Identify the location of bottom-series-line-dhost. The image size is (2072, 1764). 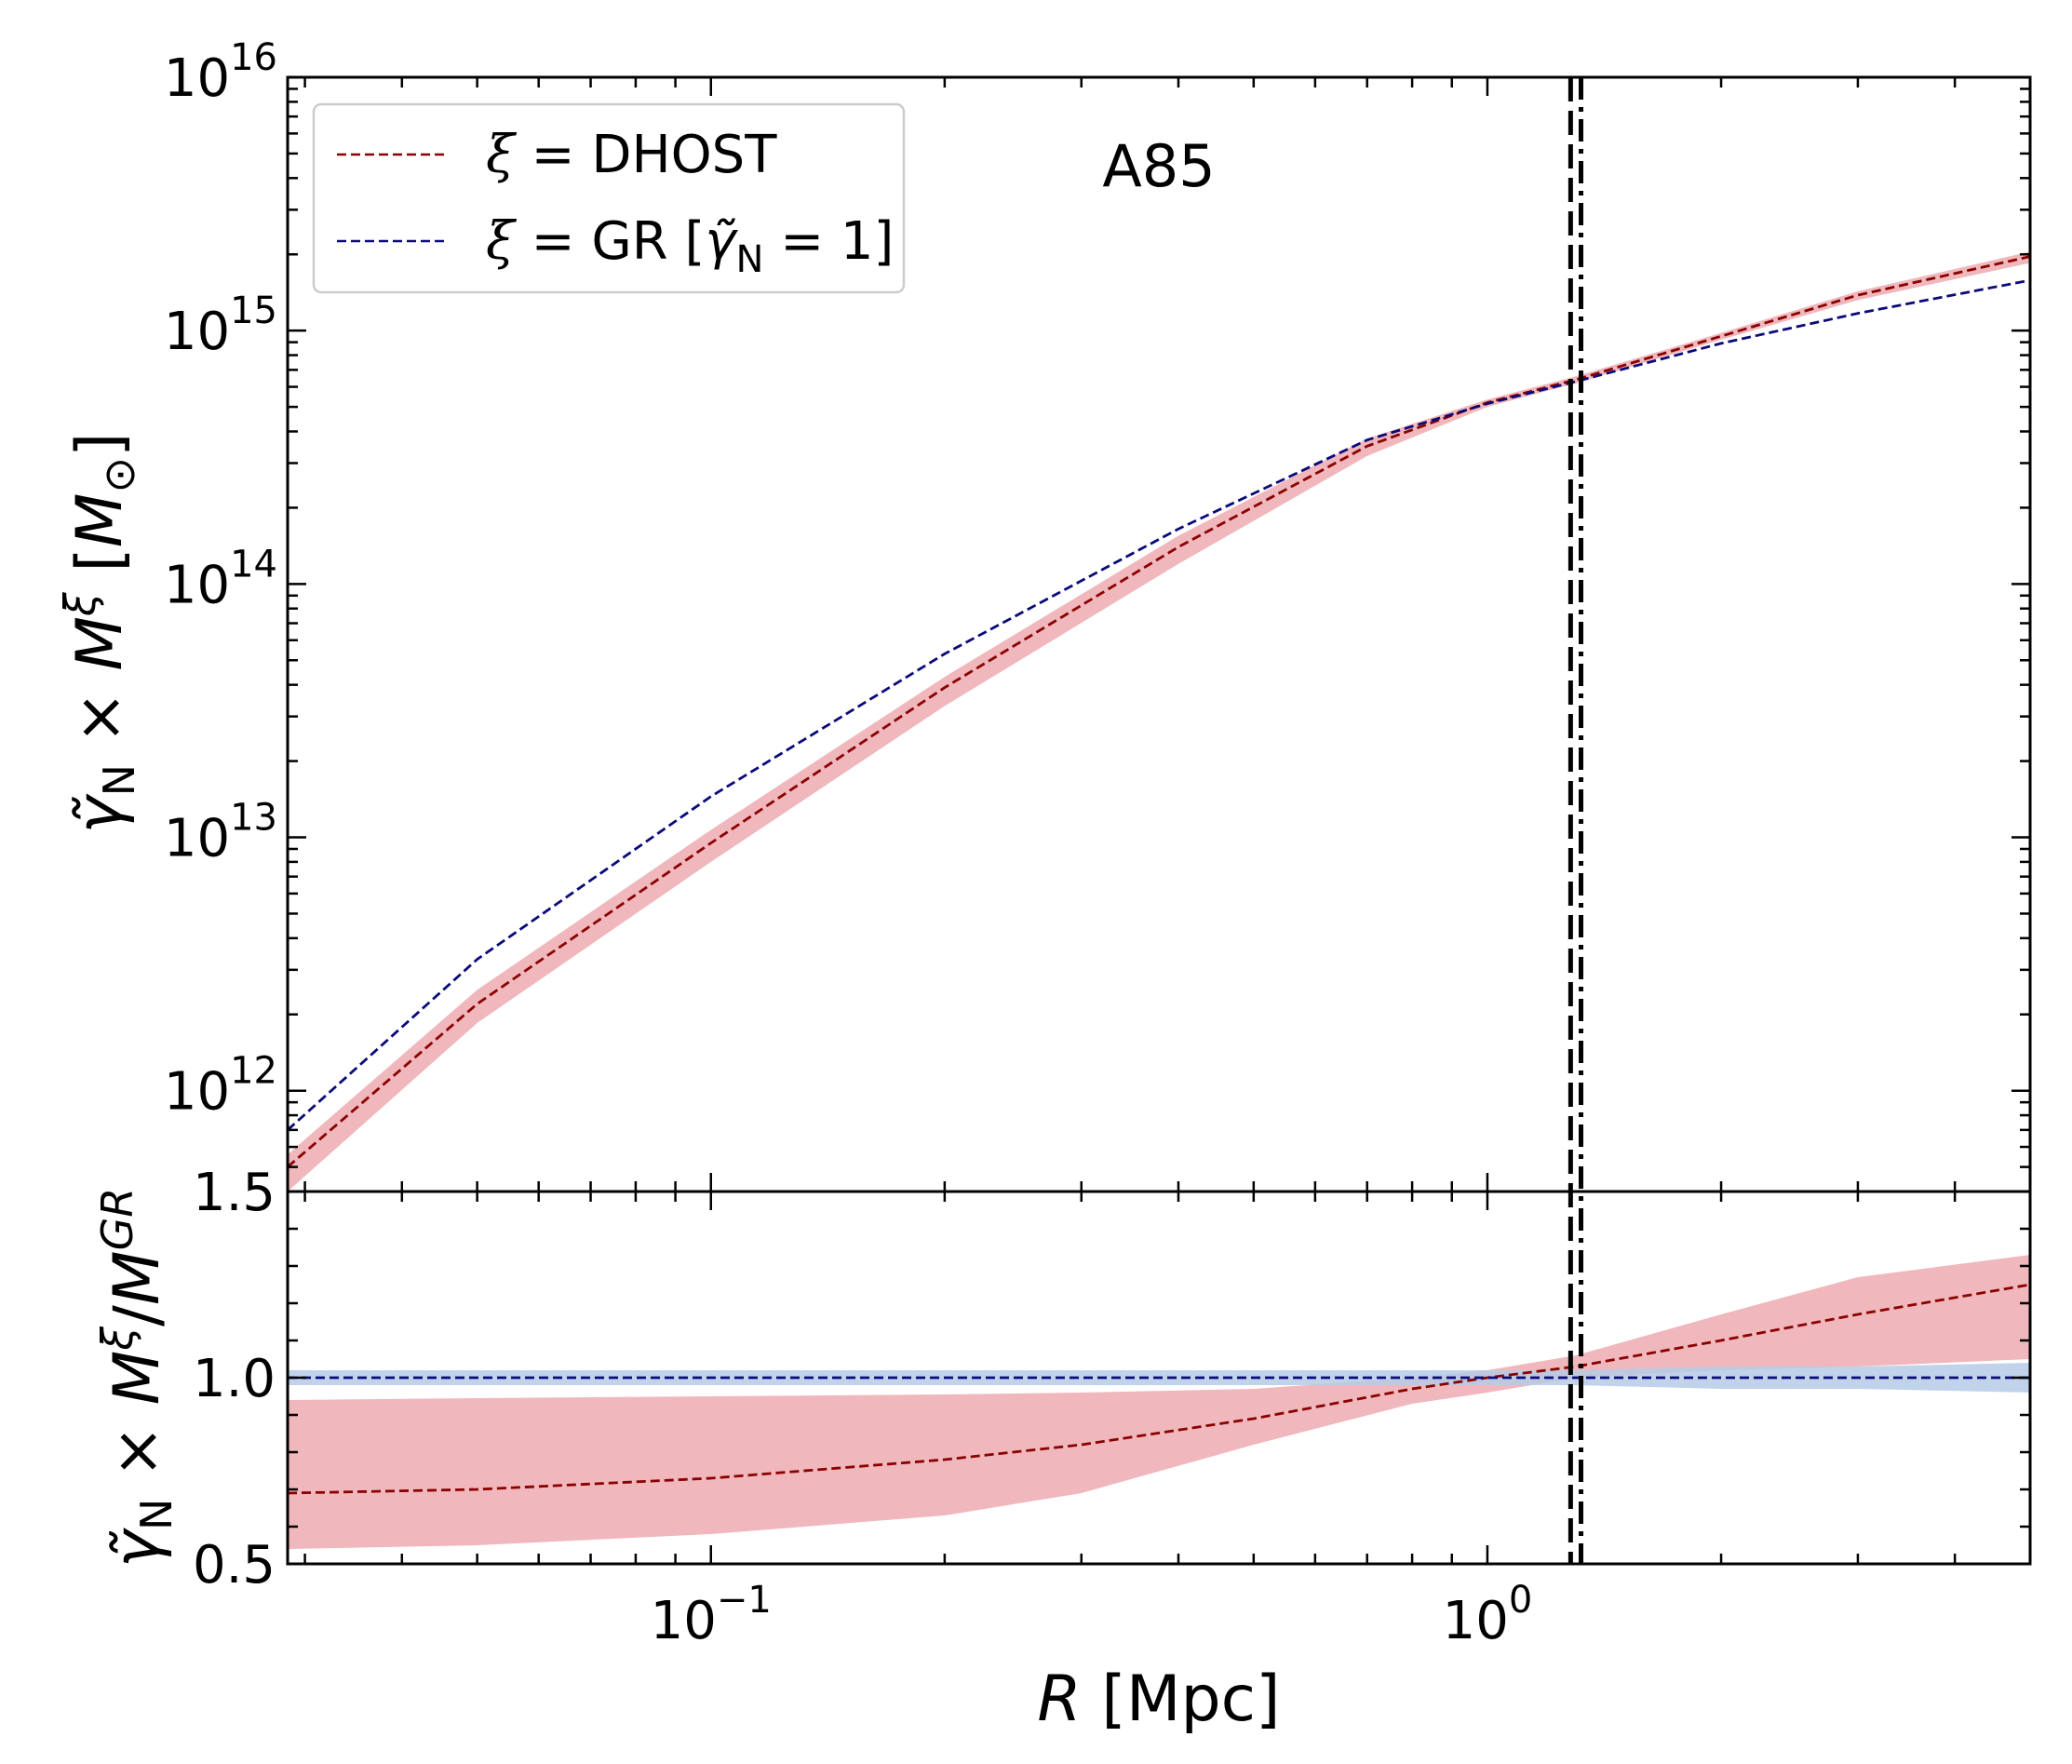
(1159, 1389).